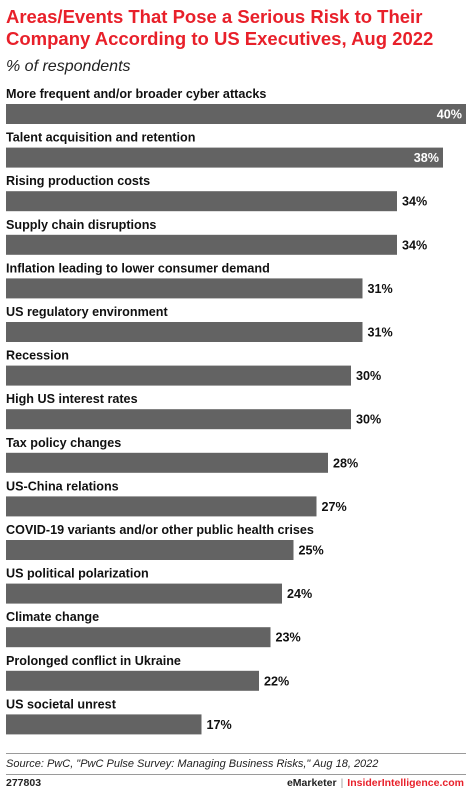  What do you see at coordinates (311, 783) in the screenshot?
I see `brand-emarketer: eMarketer` at bounding box center [311, 783].